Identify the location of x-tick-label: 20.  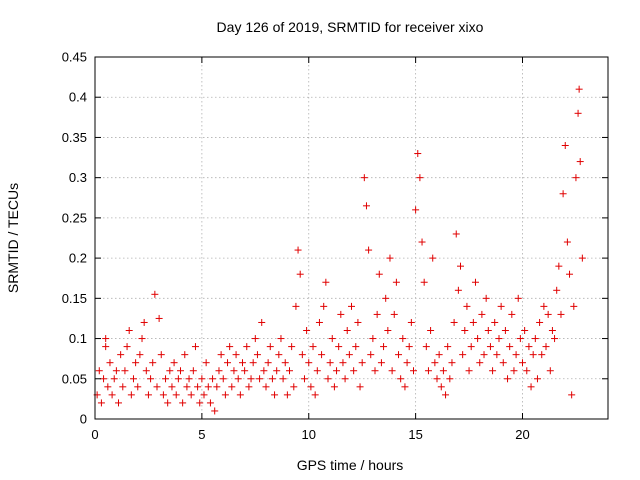
(522, 434).